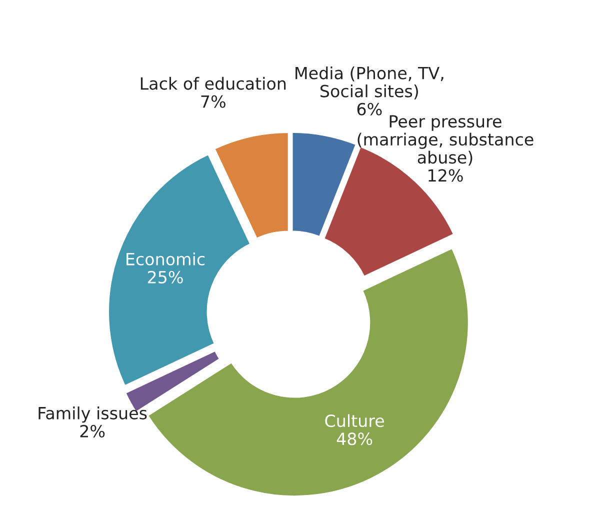 The height and width of the screenshot is (525, 607). Describe the element at coordinates (446, 140) in the screenshot. I see `slice-label: Peer pressure (marriage, substance abuse)` at that location.